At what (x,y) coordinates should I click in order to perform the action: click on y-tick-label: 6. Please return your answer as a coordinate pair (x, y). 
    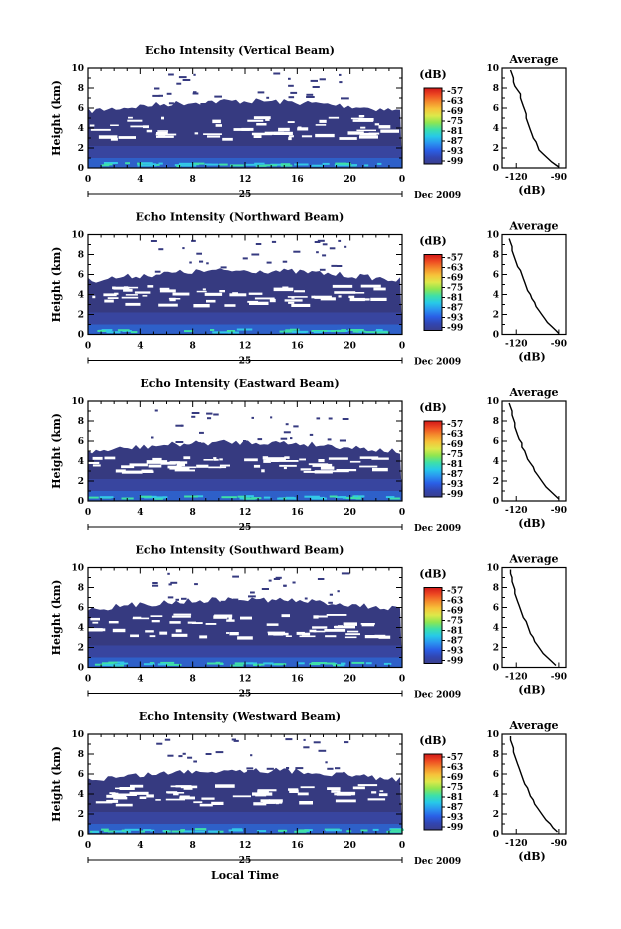
    Looking at the image, I should click on (81, 775).